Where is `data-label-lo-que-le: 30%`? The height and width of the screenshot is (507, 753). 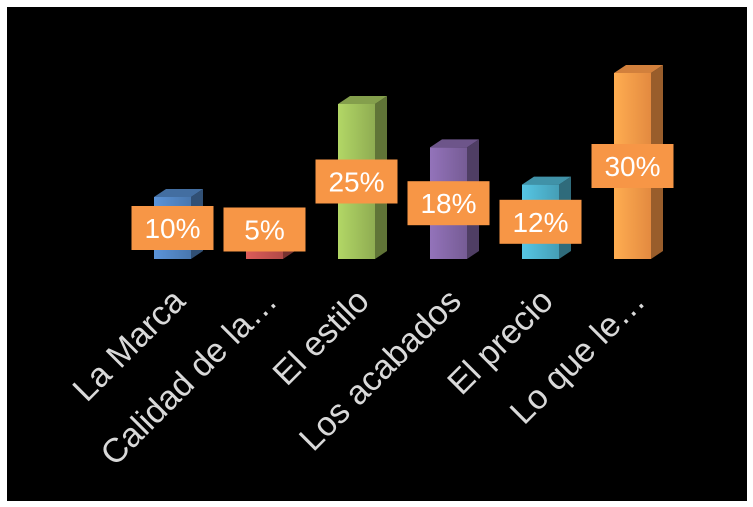 data-label-lo-que-le: 30% is located at coordinates (632, 166).